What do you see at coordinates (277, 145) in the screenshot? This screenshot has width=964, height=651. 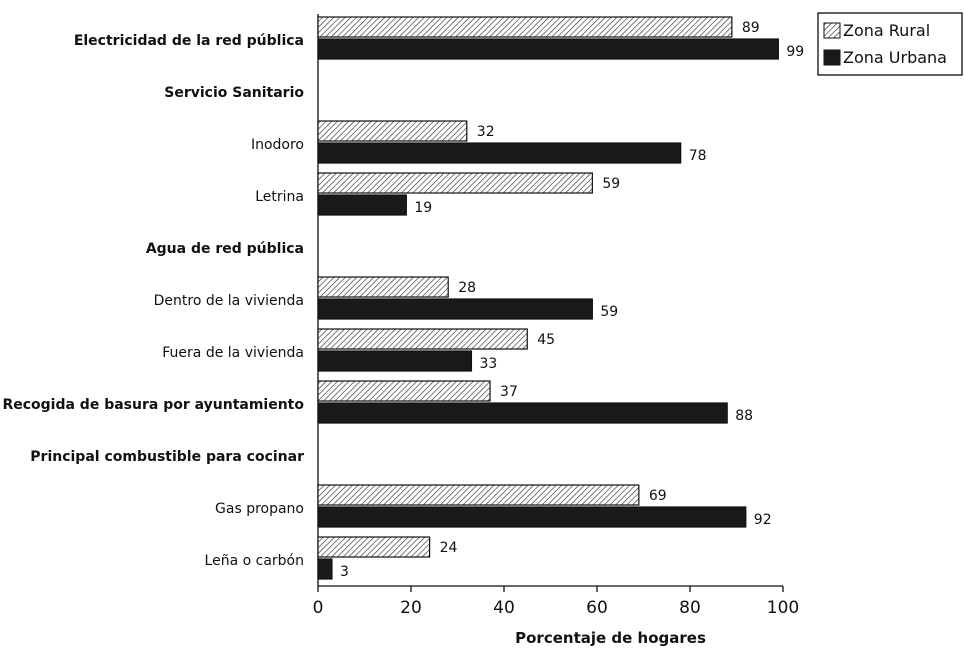 I see `category-label: Inodoro` at bounding box center [277, 145].